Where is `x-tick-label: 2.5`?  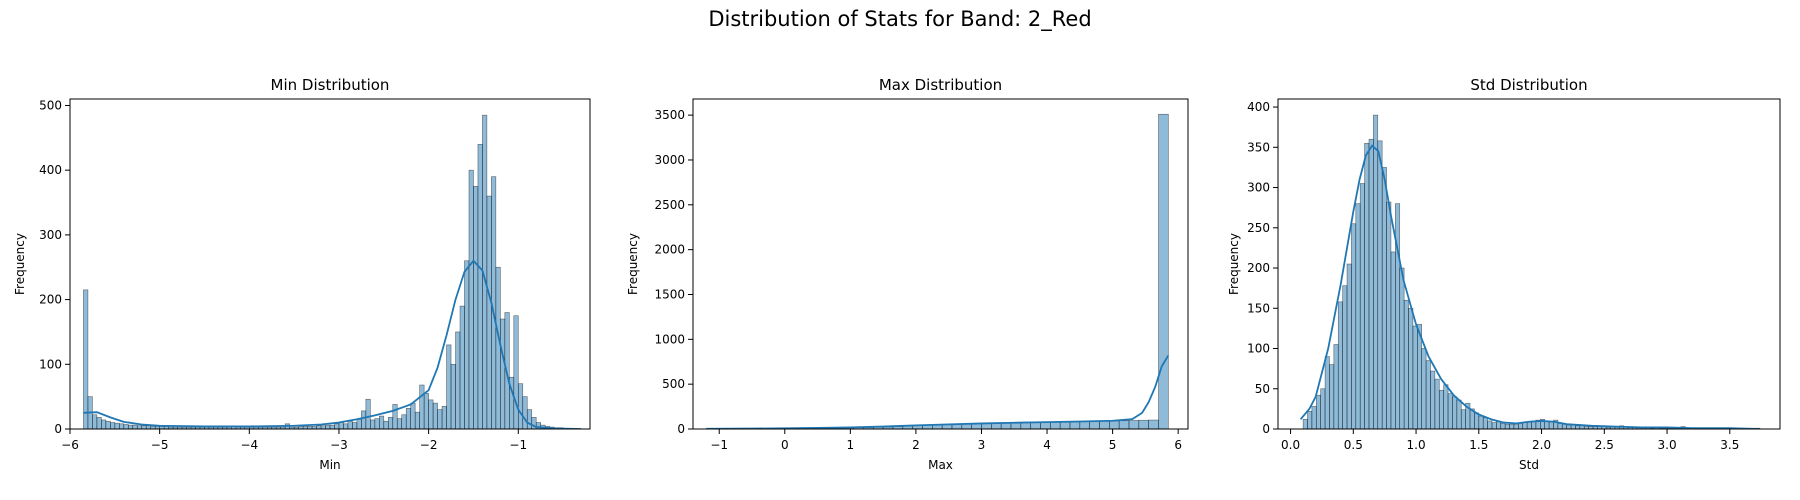
x-tick-label: 2.5 is located at coordinates (1604, 445).